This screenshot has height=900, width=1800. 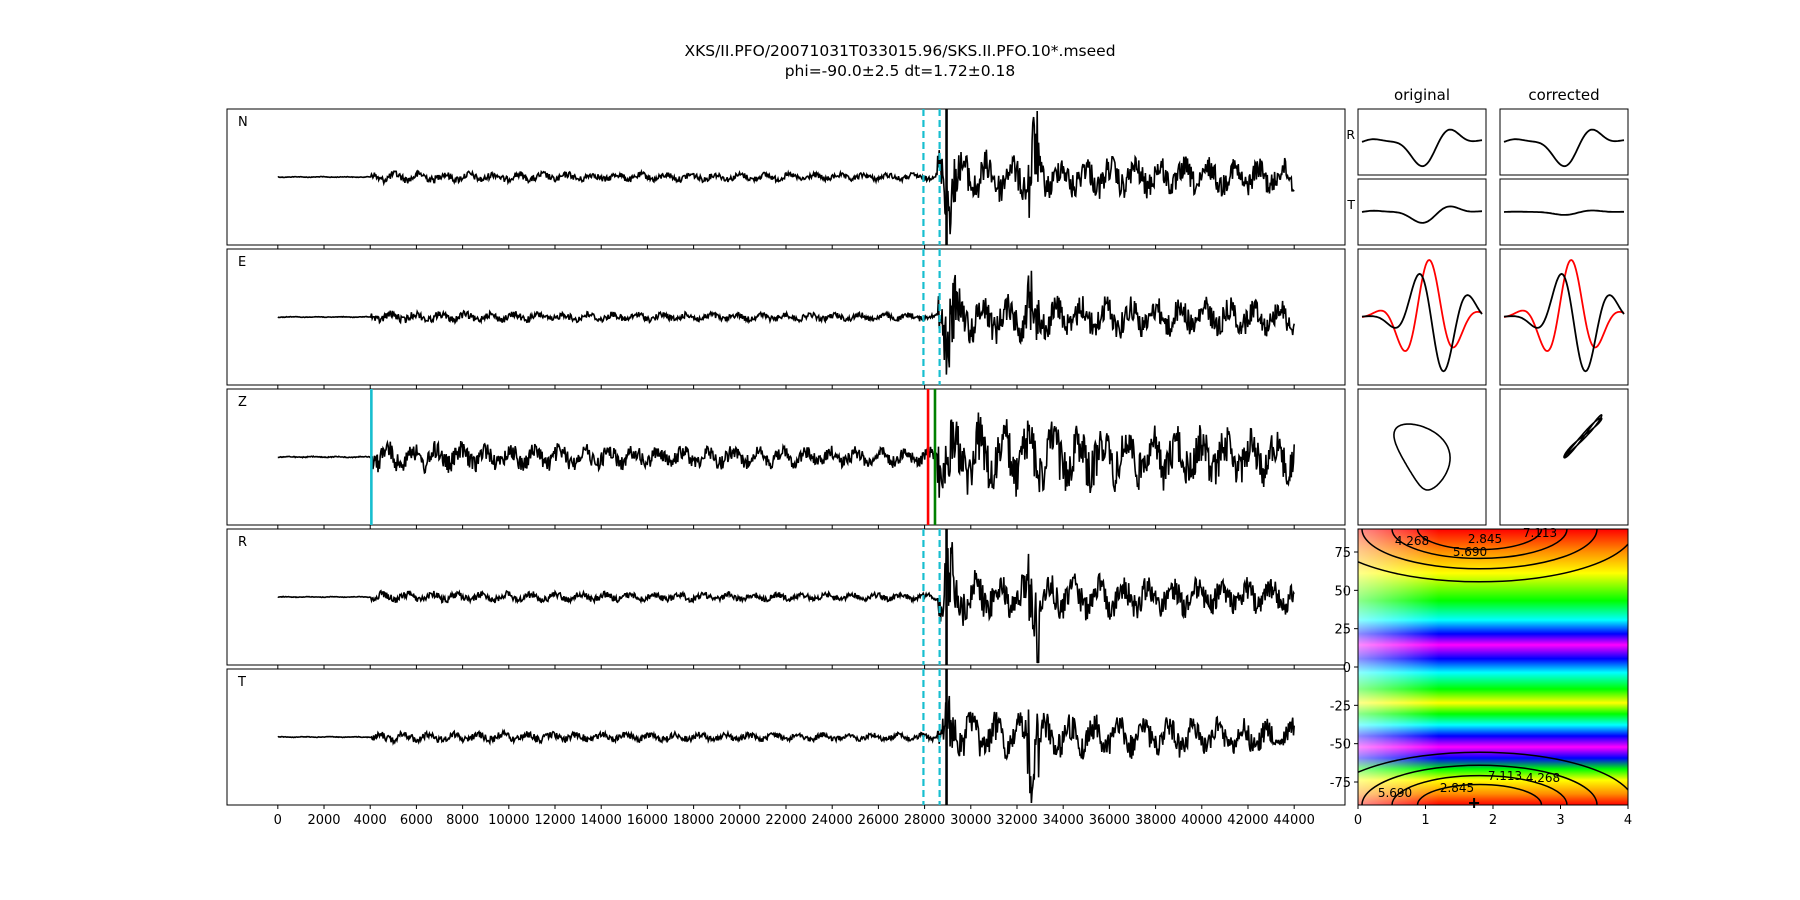 I want to click on y-tick-label: 50, so click(x=1342, y=591).